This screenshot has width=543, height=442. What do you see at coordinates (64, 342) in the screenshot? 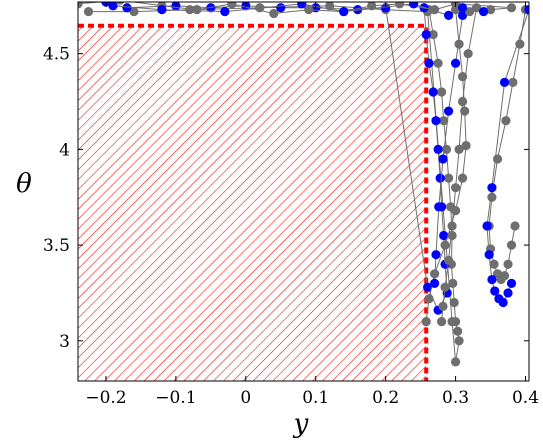
I see `y-tick-label: 3` at bounding box center [64, 342].